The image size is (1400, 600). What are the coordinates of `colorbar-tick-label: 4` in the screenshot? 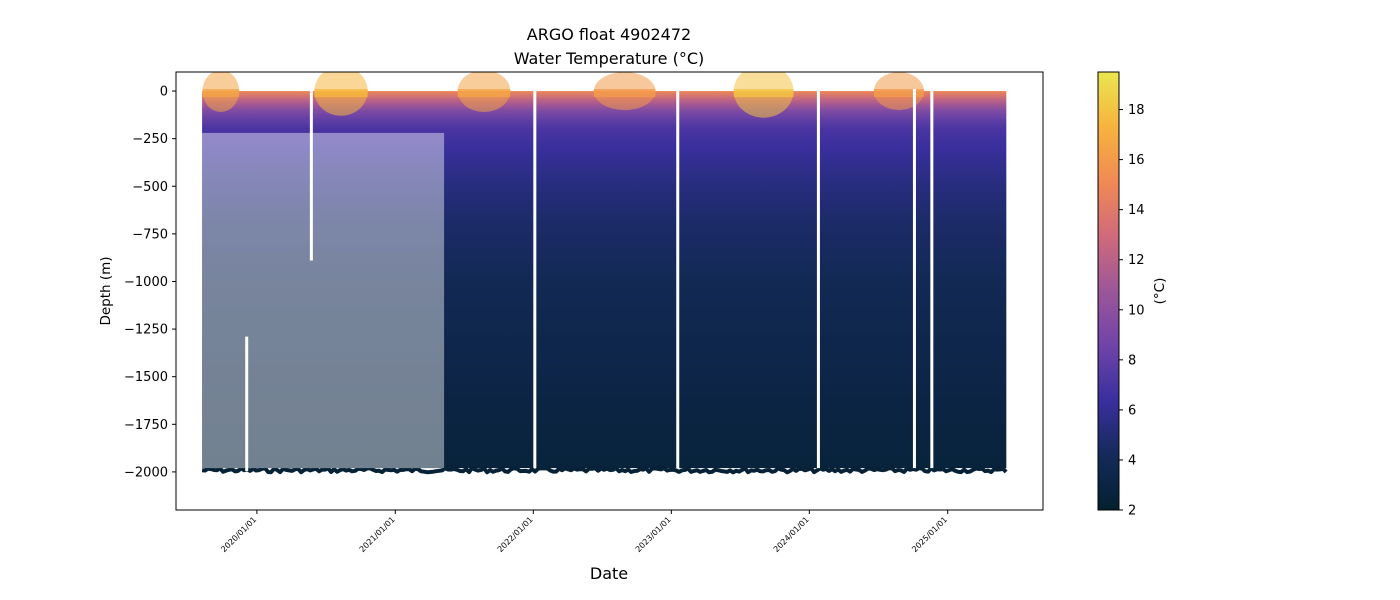 It's located at (1132, 460).